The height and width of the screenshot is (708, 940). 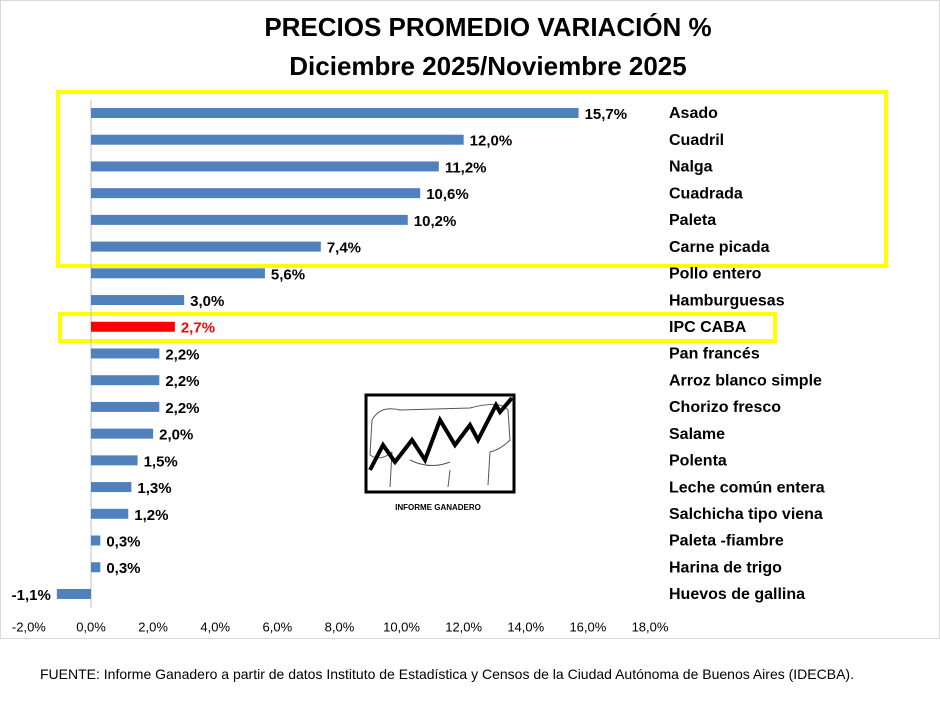 What do you see at coordinates (746, 514) in the screenshot?
I see `category-label: Salchicha tipo viena` at bounding box center [746, 514].